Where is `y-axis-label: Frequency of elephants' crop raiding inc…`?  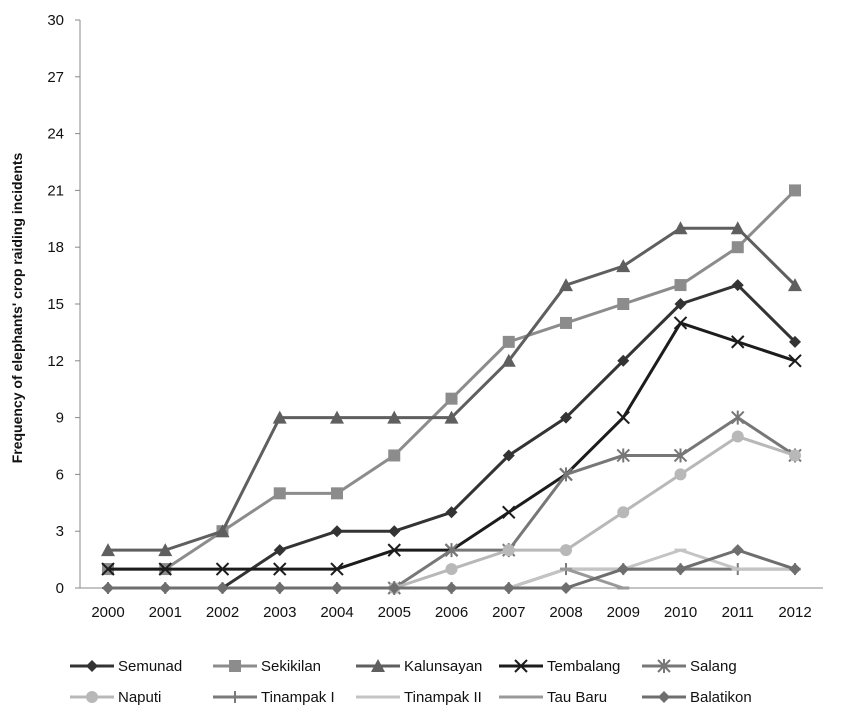 y-axis-label: Frequency of elephants' crop raiding inc… is located at coordinates (17, 307).